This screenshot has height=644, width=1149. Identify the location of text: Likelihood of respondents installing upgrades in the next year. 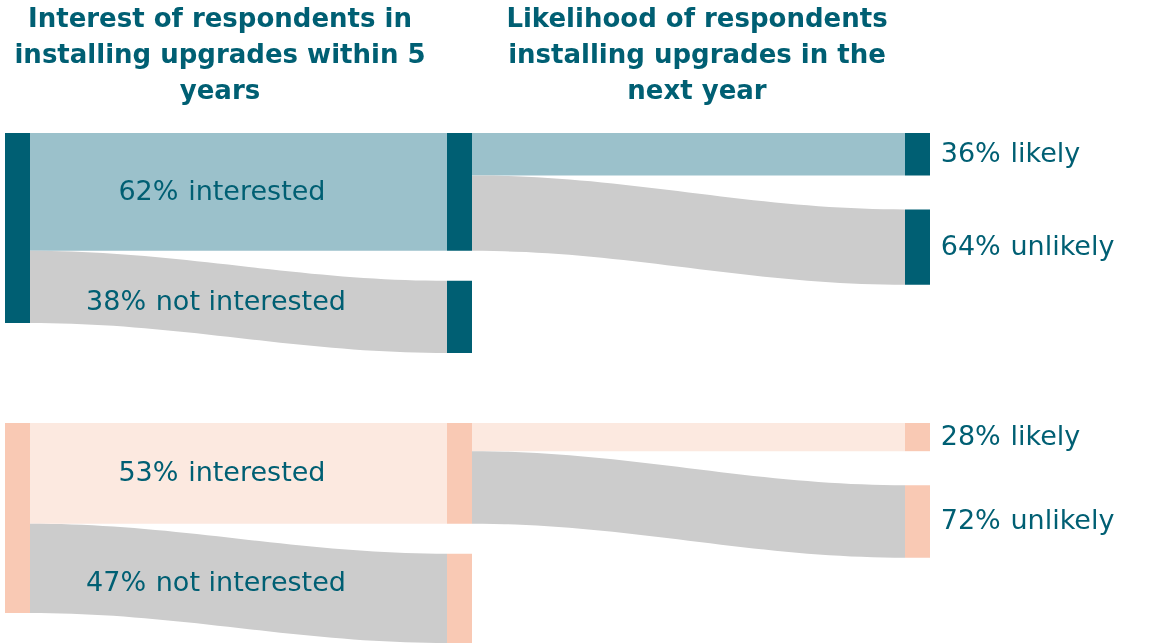
(697, 54).